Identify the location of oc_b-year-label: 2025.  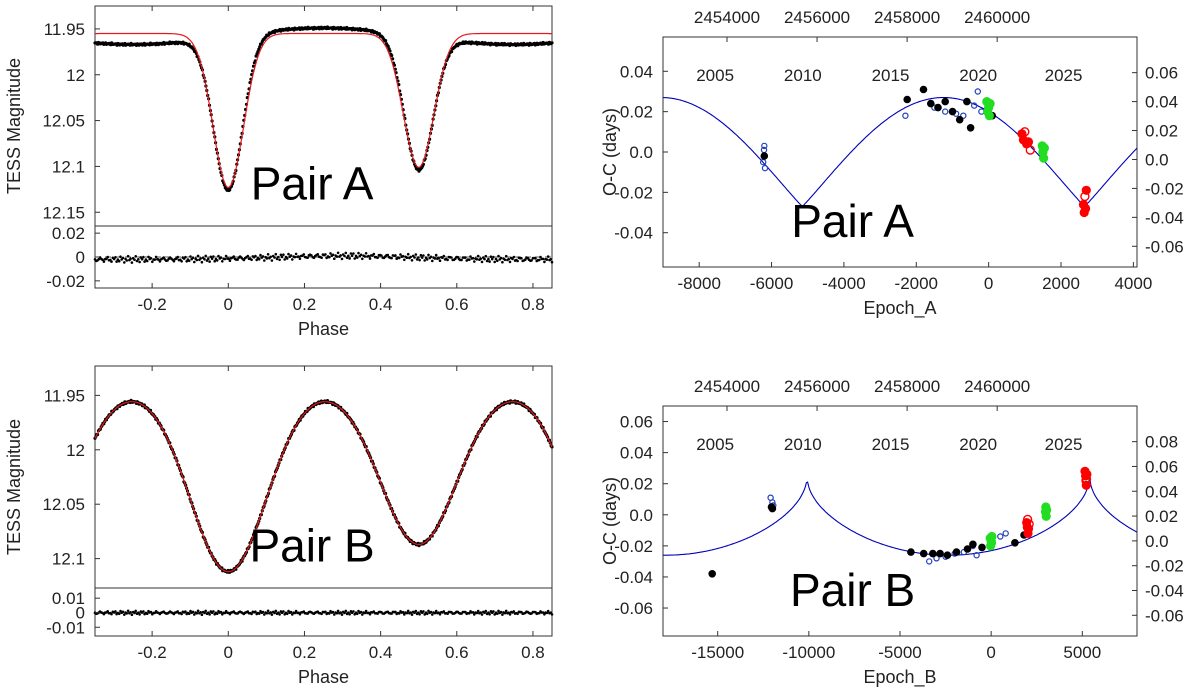
(1064, 444).